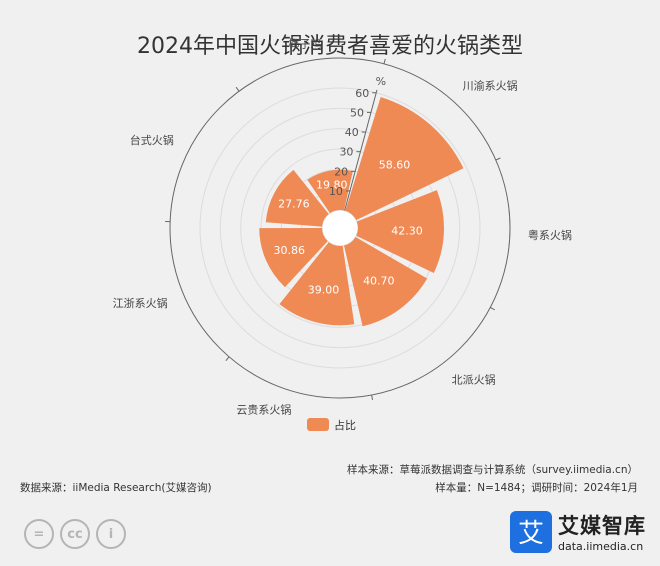  Describe the element at coordinates (111, 534) in the screenshot. I see `person-icon: i` at that location.